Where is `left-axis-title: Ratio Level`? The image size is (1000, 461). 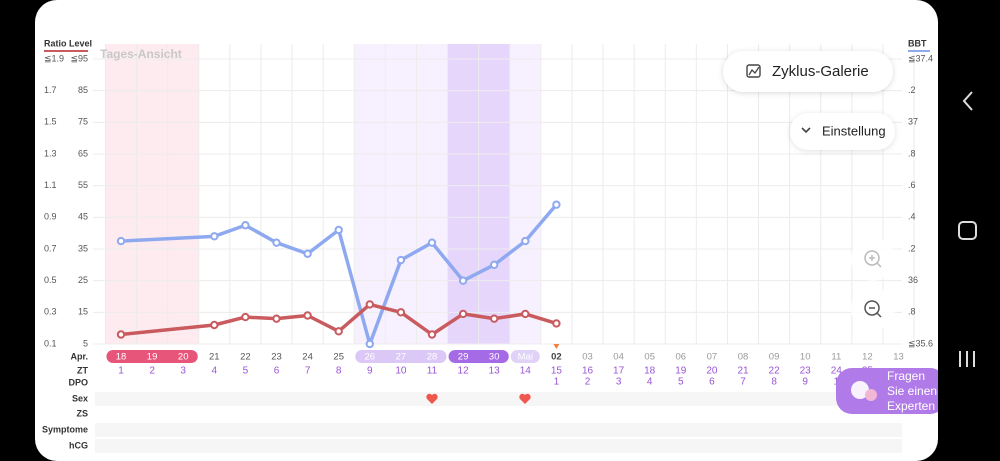
left-axis-title: Ratio Level is located at coordinates (68, 43).